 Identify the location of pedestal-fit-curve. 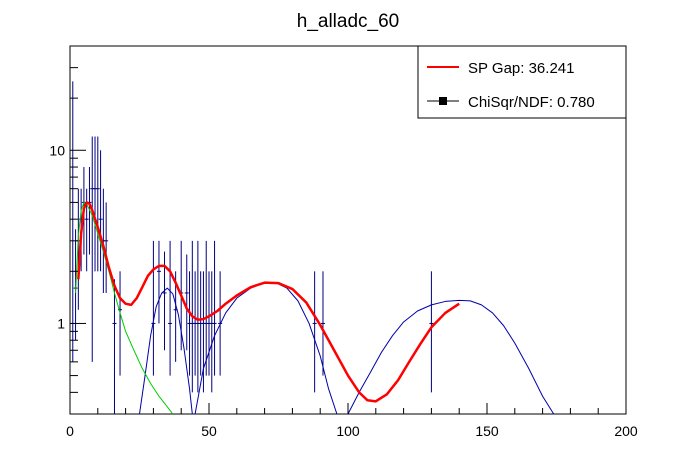
(124, 307).